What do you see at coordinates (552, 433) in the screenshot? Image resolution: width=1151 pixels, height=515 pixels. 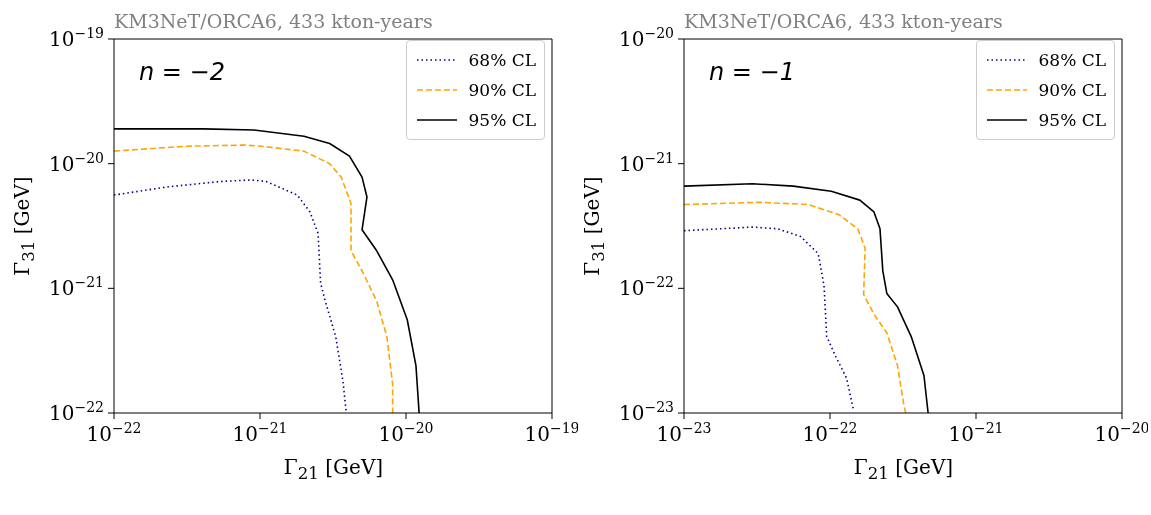 I see `x-tick-label: 10$^{−19}$` at bounding box center [552, 433].